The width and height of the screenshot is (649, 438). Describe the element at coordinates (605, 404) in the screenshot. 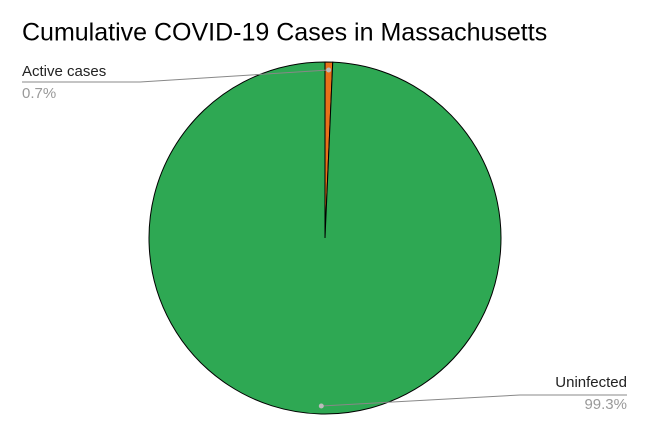

I see `slice-value-label: 99.3%` at that location.